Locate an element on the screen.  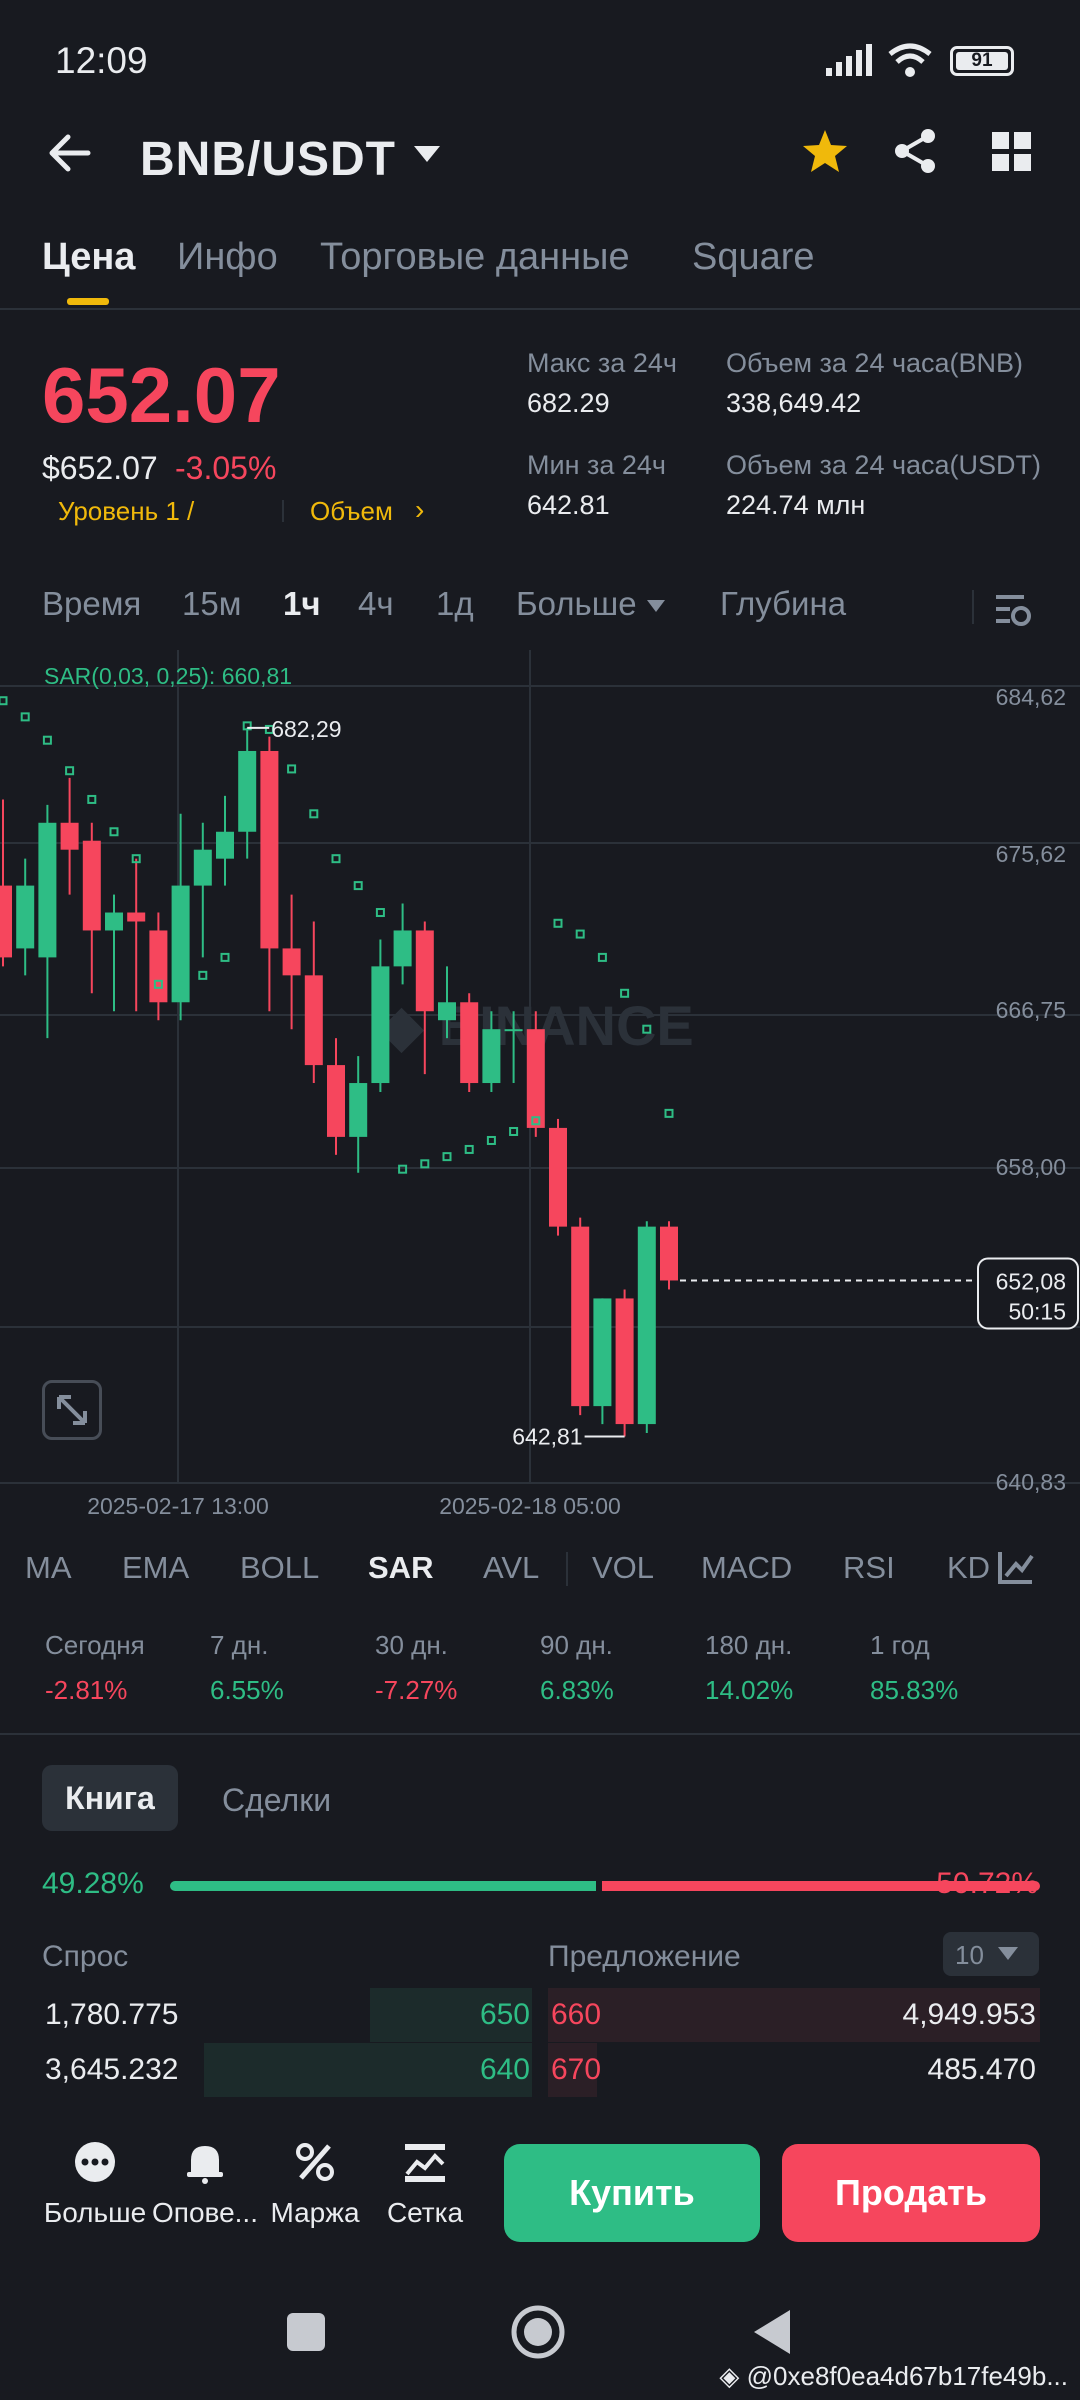
price-change: -3.05% is located at coordinates (226, 468).